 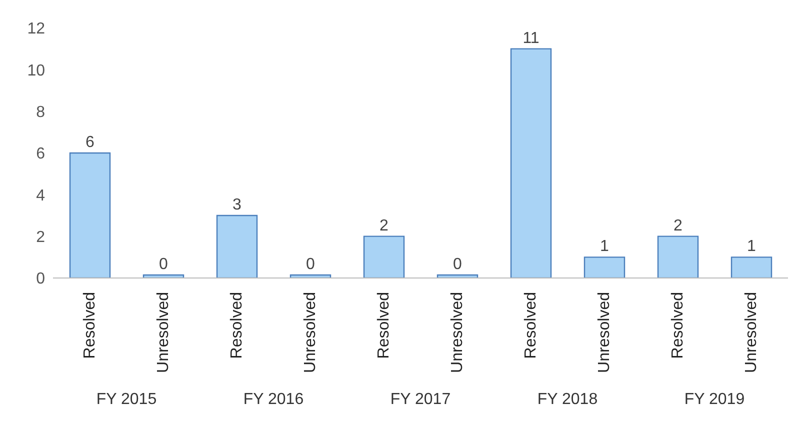 What do you see at coordinates (126, 399) in the screenshot?
I see `text: FY 2015` at bounding box center [126, 399].